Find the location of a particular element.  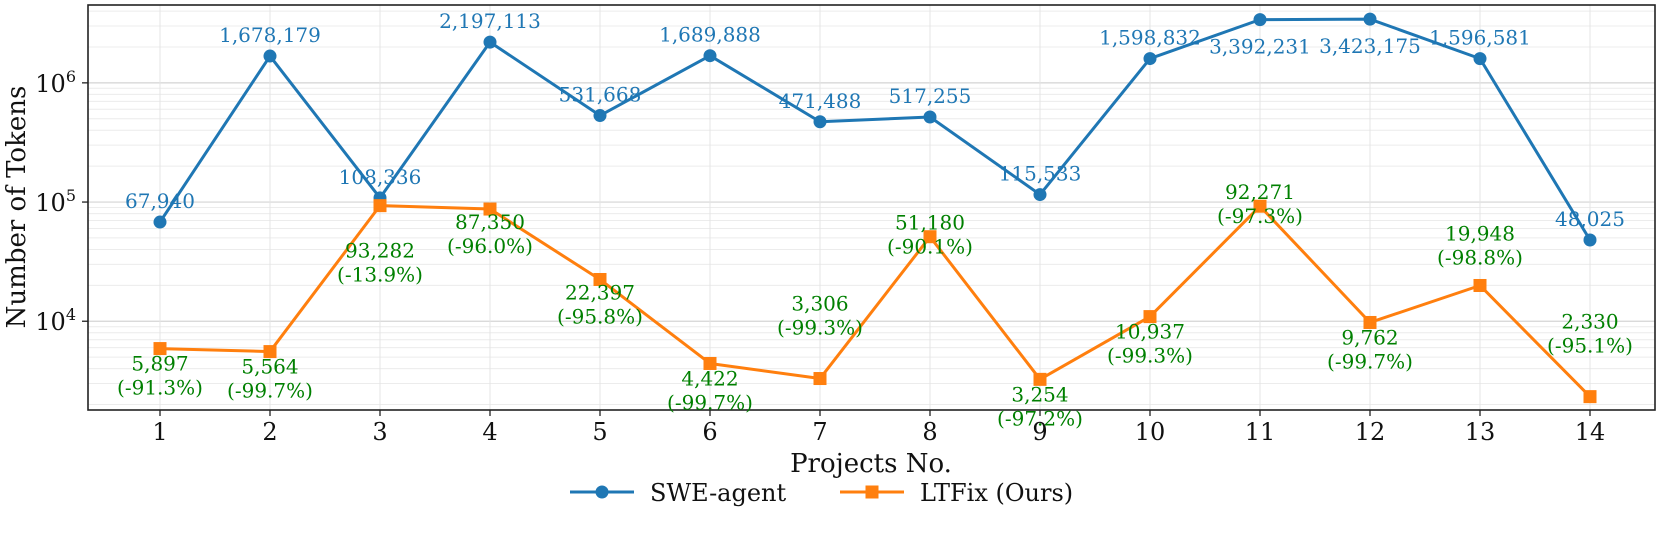

ltfix-value-label: 51,180 is located at coordinates (930, 223).